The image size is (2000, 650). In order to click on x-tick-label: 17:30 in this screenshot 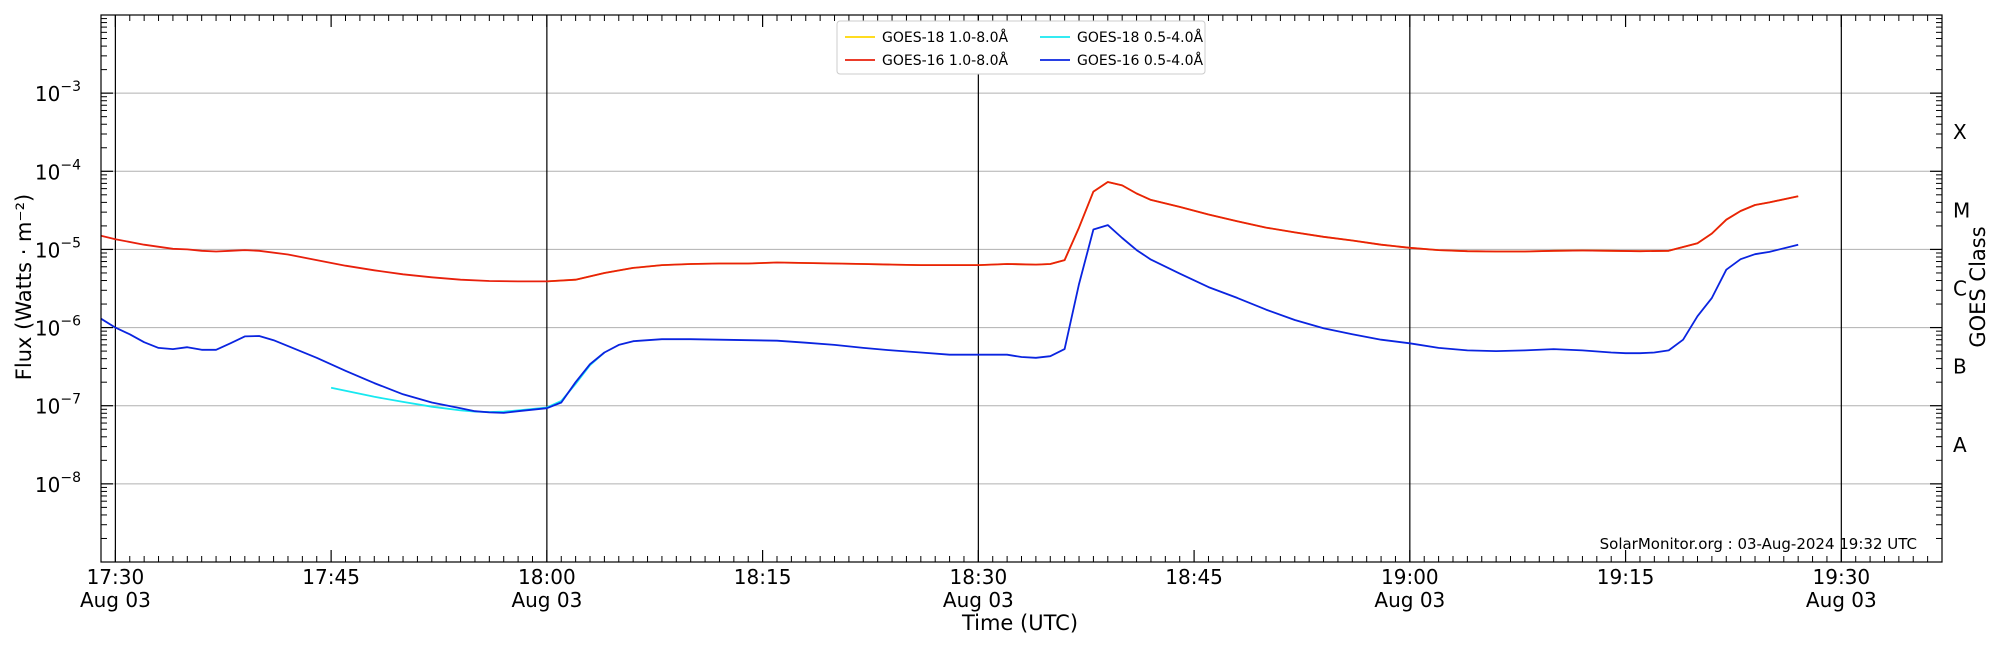, I will do `click(116, 577)`.